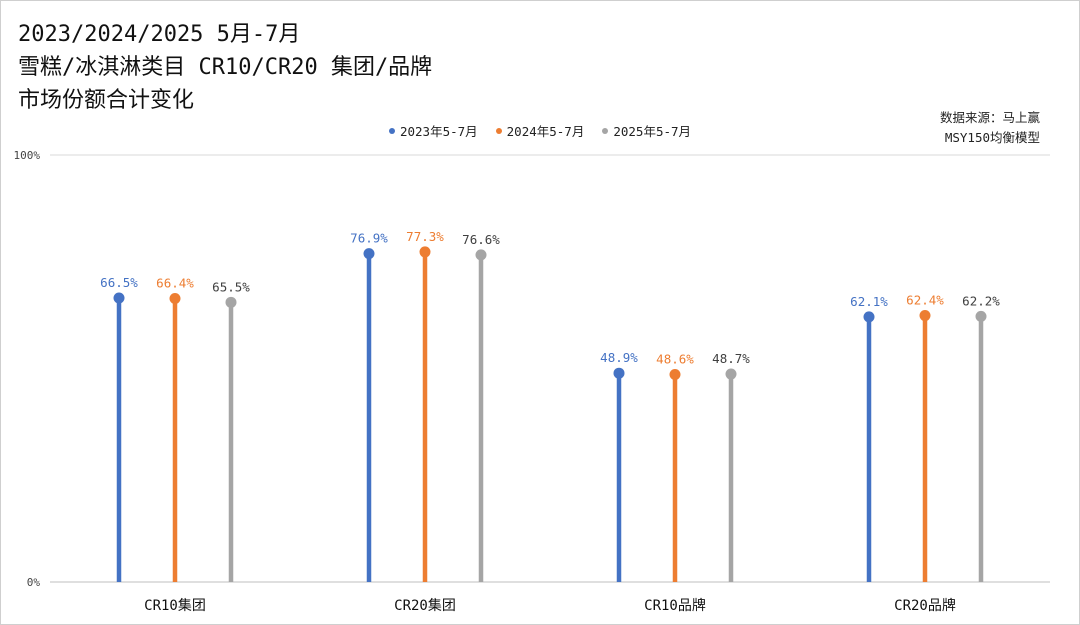  What do you see at coordinates (425, 236) in the screenshot?
I see `data-label: 77.3%` at bounding box center [425, 236].